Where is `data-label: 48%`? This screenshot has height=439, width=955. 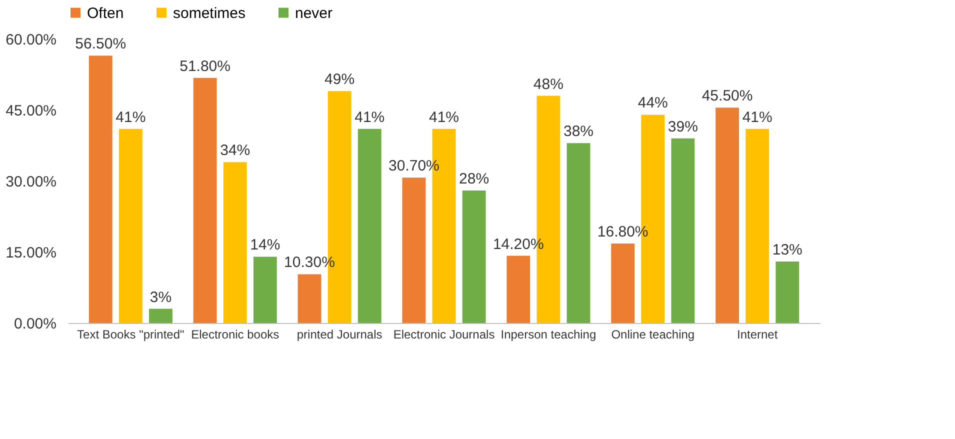 data-label: 48% is located at coordinates (548, 84).